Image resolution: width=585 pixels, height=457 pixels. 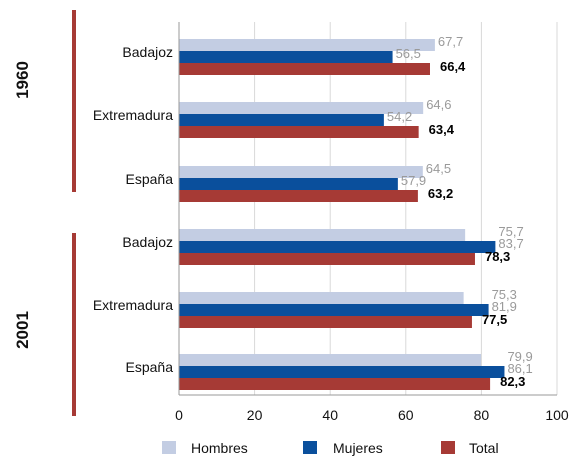 I want to click on group-label-2001: 2001, so click(x=22, y=330).